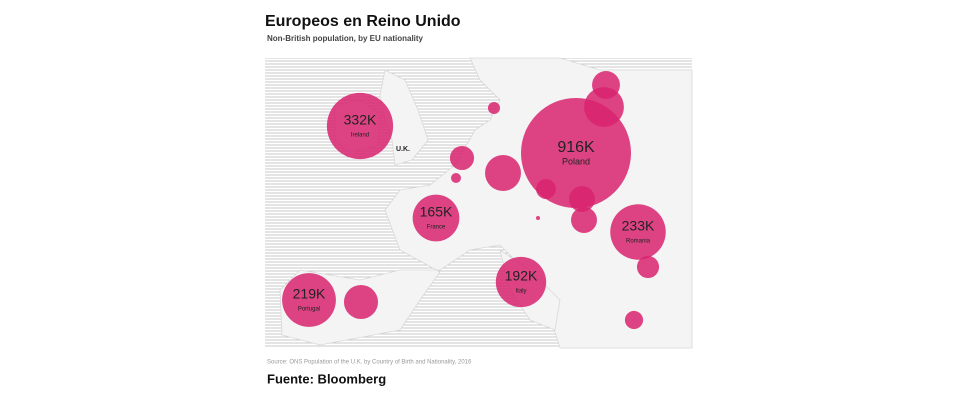 The width and height of the screenshot is (960, 405). Describe the element at coordinates (576, 161) in the screenshot. I see `bubble-name-label: Poland` at that location.